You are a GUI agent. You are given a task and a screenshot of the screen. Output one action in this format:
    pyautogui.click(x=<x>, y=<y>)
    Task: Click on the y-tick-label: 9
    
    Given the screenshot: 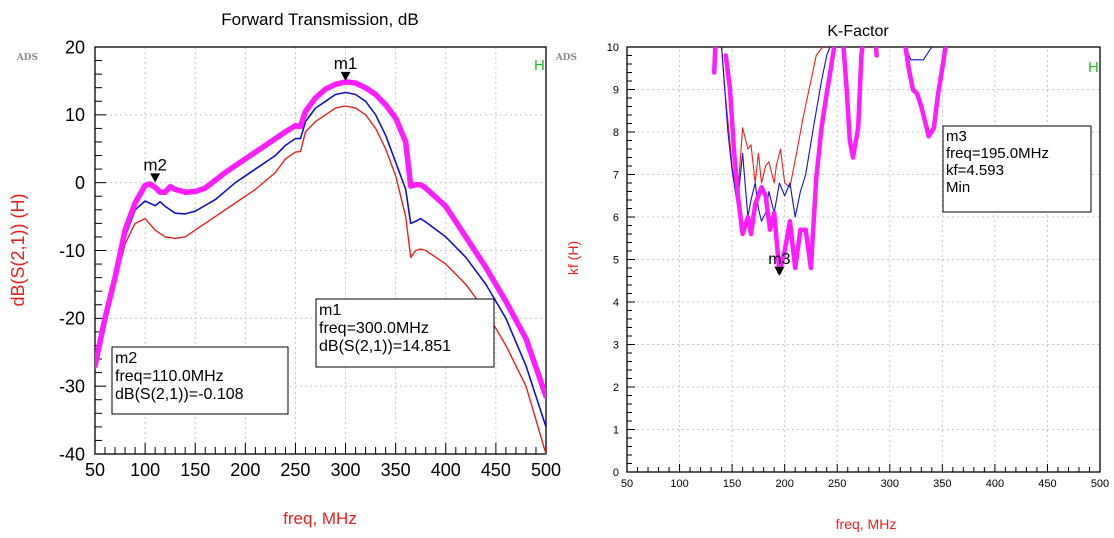 What is the action you would take?
    pyautogui.click(x=616, y=90)
    